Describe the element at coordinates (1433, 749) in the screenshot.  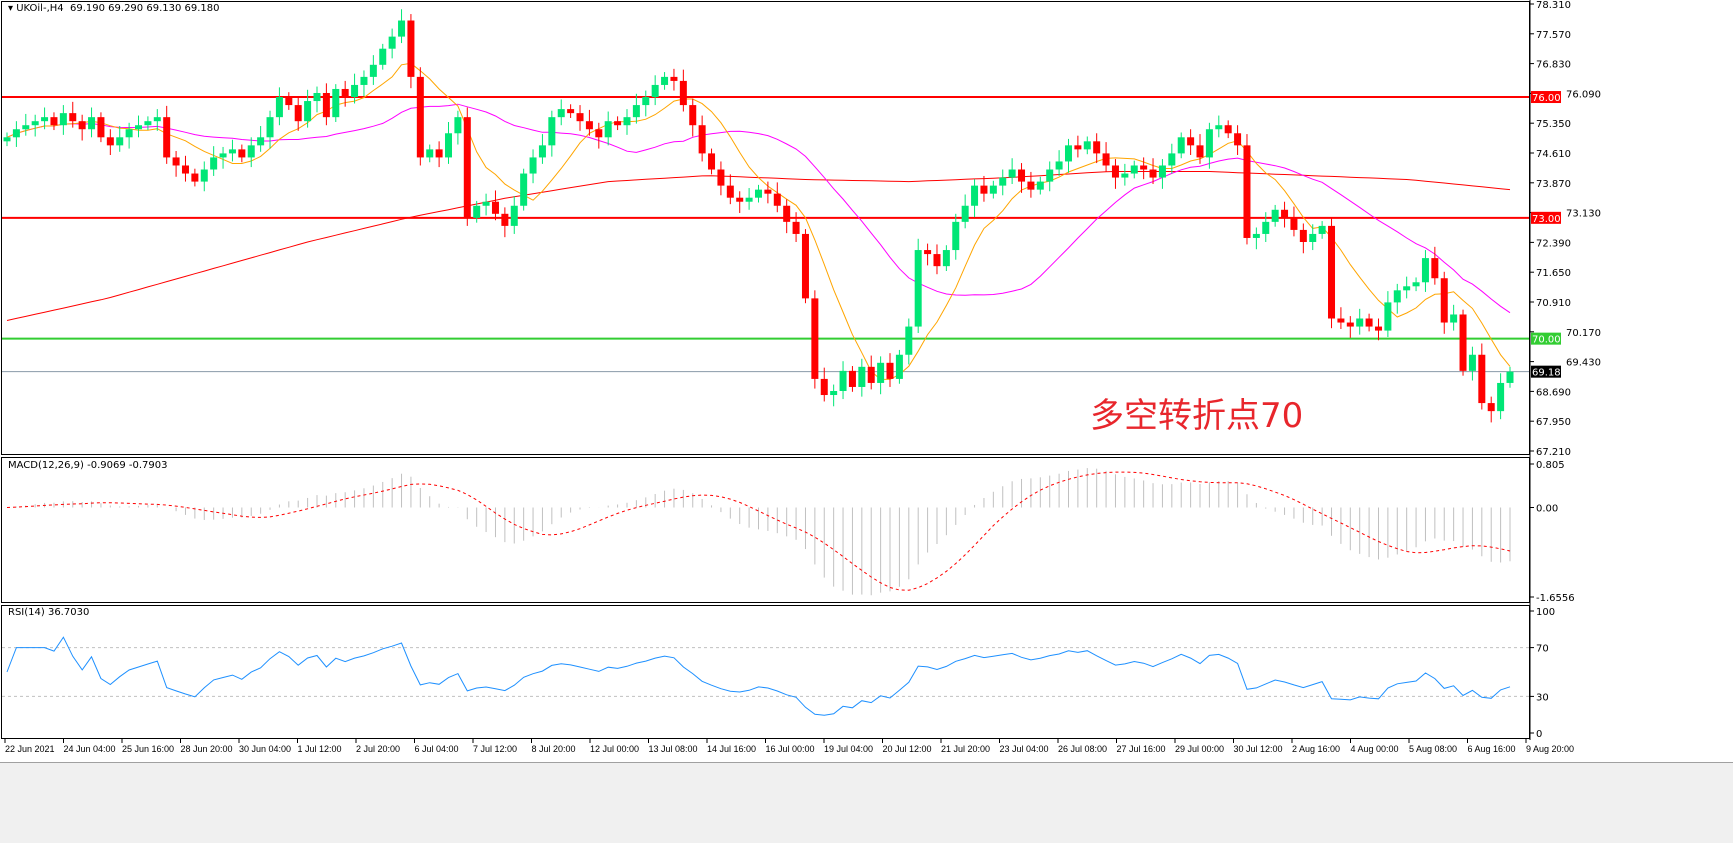
I see `x-tick-label: 5 Aug 08:00` at that location.